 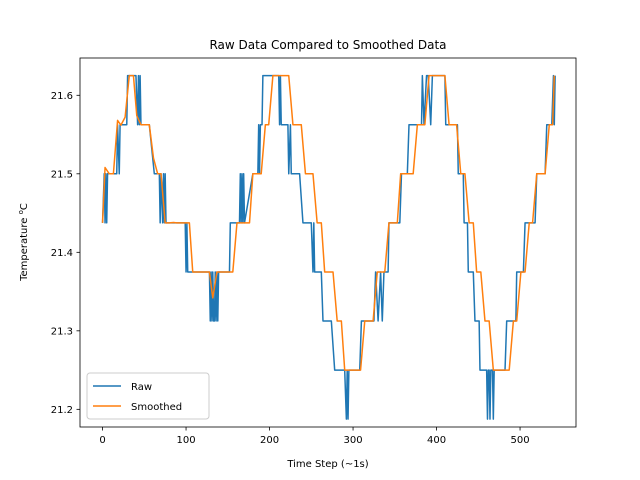 What do you see at coordinates (436, 440) in the screenshot?
I see `x-tick-label: 400` at bounding box center [436, 440].